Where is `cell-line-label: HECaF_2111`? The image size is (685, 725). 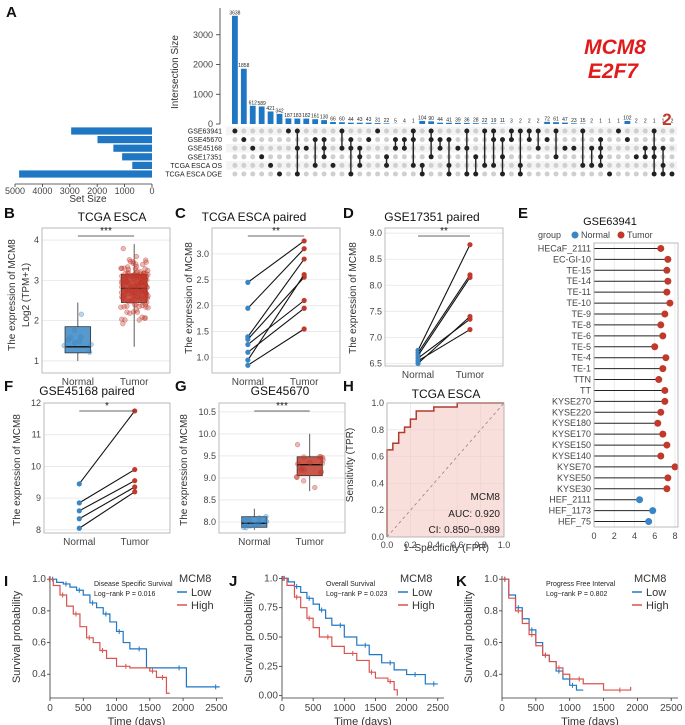 cell-line-label: HECaF_2111 is located at coordinates (564, 248).